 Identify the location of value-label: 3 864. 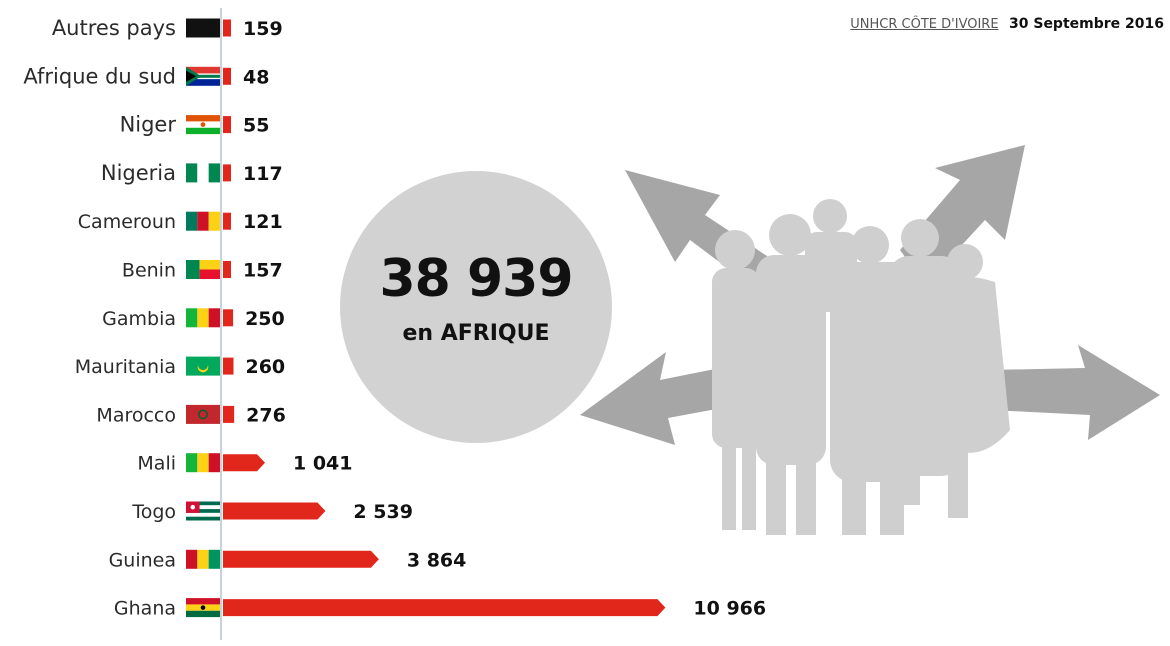
(437, 560).